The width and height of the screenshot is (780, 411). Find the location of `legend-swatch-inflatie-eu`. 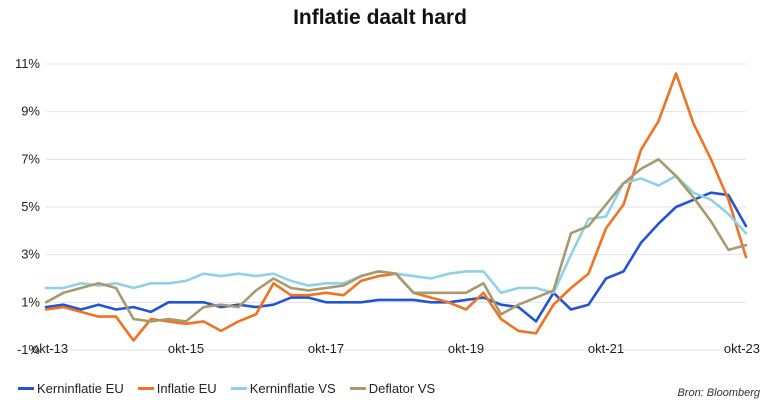

legend-swatch-inflatie-eu is located at coordinates (145, 388).